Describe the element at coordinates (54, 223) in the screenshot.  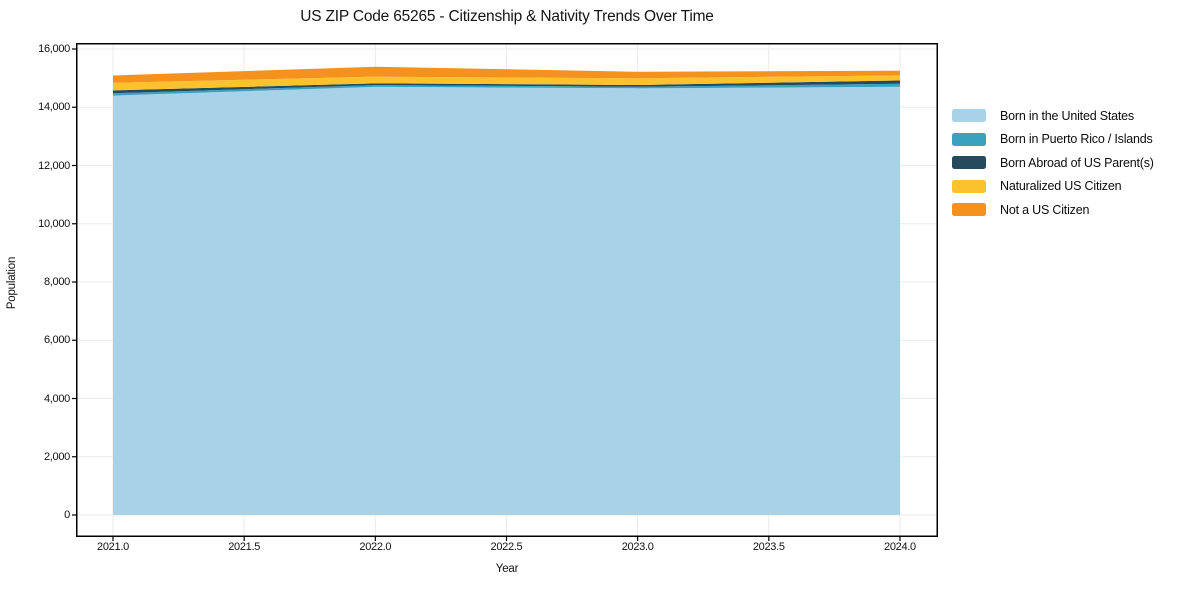
I see `y-tick-label: 10,000` at that location.